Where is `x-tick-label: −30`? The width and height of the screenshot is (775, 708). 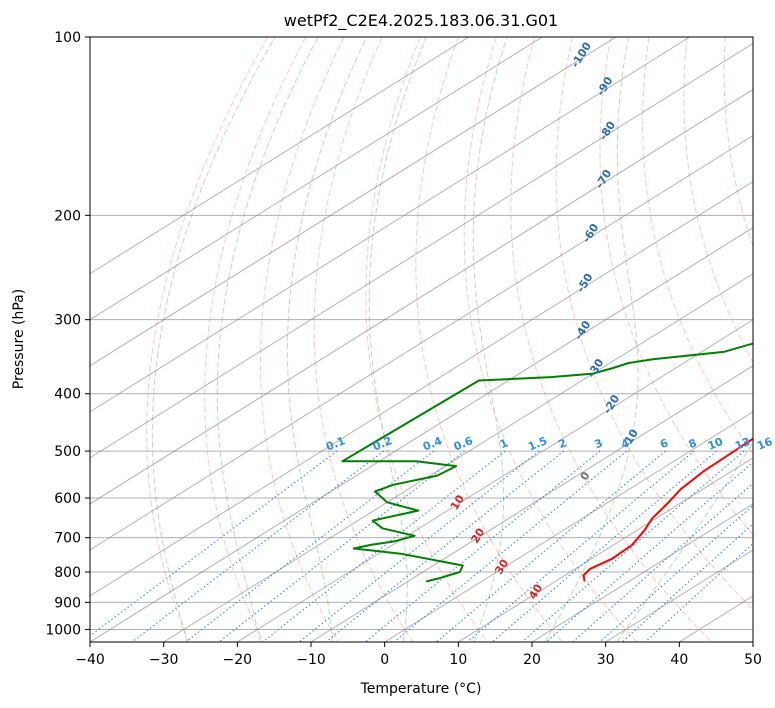 x-tick-label: −30 is located at coordinates (164, 660).